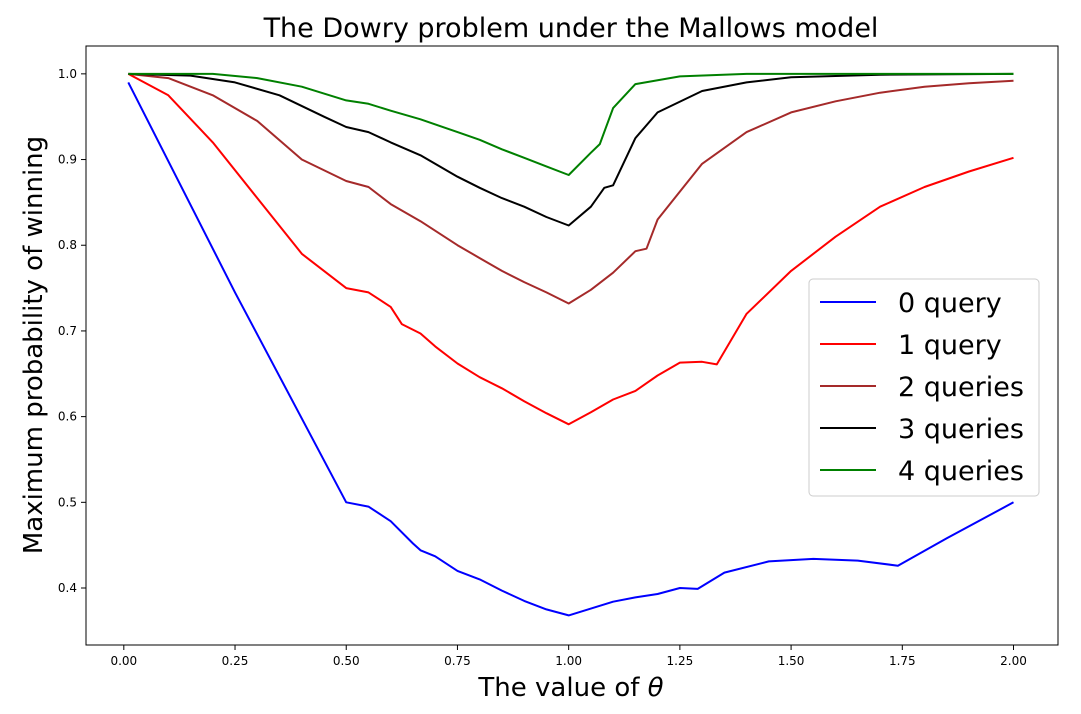 This screenshot has height=714, width=1081. What do you see at coordinates (67, 245) in the screenshot?
I see `y-tick-label: 0.8` at bounding box center [67, 245].